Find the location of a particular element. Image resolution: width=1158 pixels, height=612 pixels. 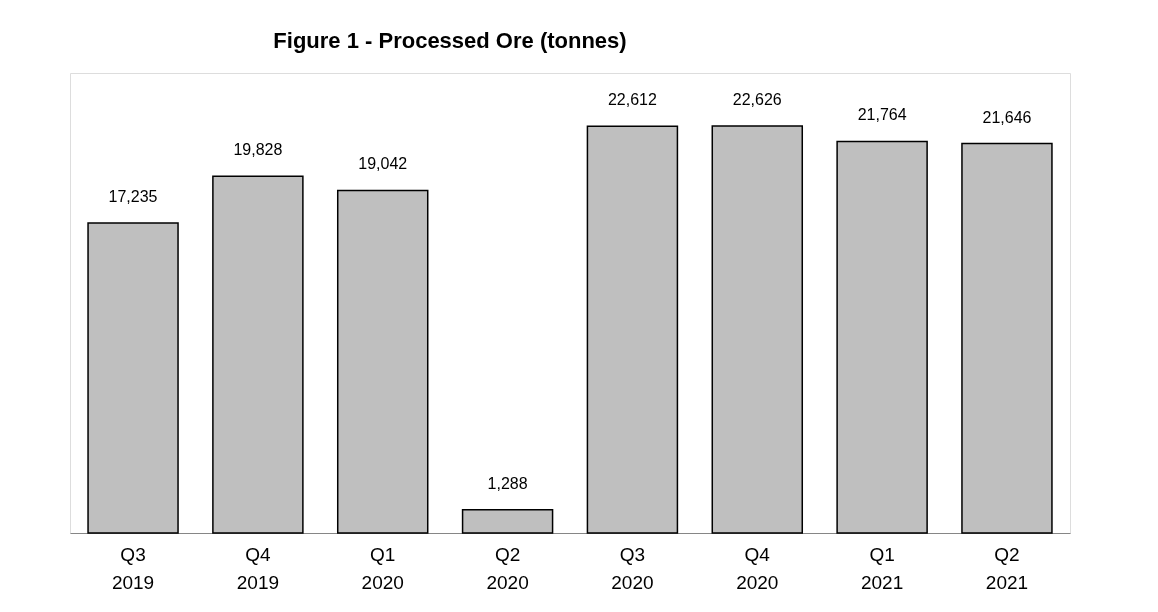

data-label: 1,288 is located at coordinates (507, 483).